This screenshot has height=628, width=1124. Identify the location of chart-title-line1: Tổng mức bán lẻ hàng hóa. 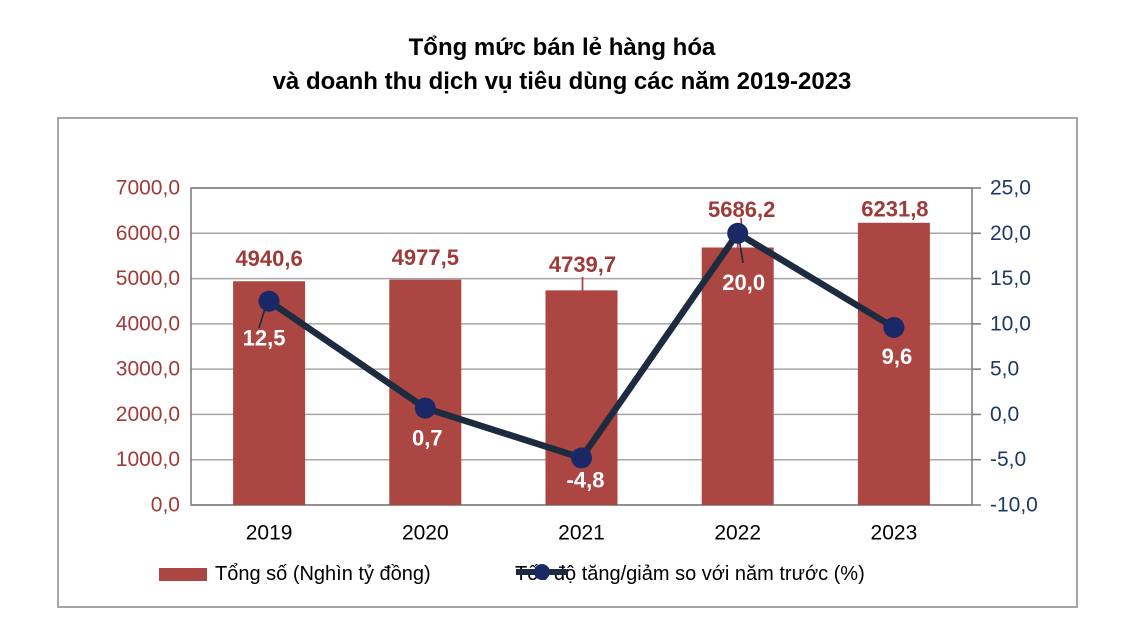
(562, 47).